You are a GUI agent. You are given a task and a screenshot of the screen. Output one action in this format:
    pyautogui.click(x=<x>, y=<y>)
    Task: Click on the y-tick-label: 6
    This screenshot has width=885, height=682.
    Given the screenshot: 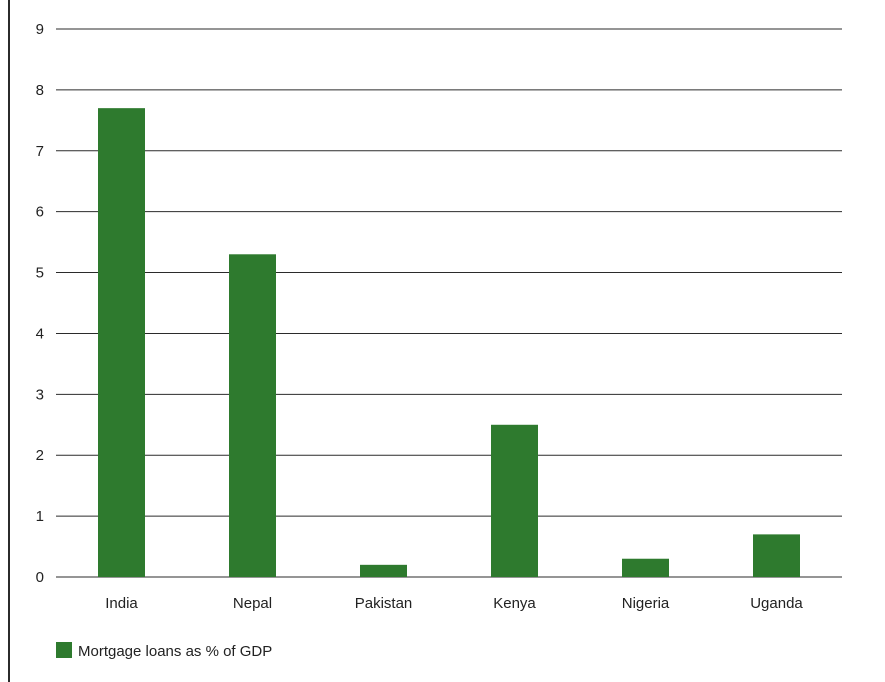 What is the action you would take?
    pyautogui.click(x=40, y=212)
    